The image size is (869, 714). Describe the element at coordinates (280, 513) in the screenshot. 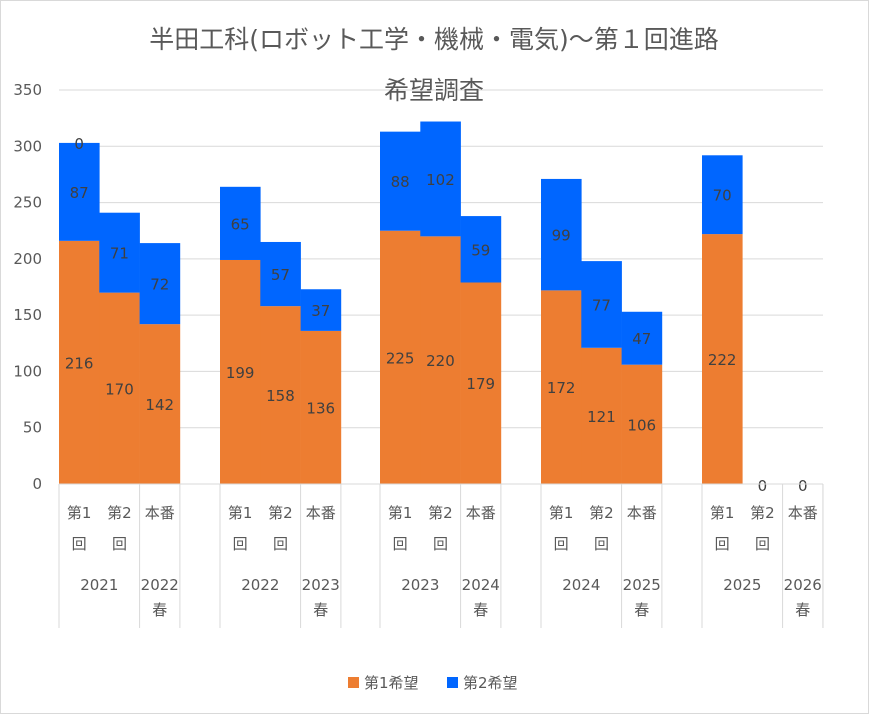

I see `x-category-label-2022-1-0: 第2` at that location.